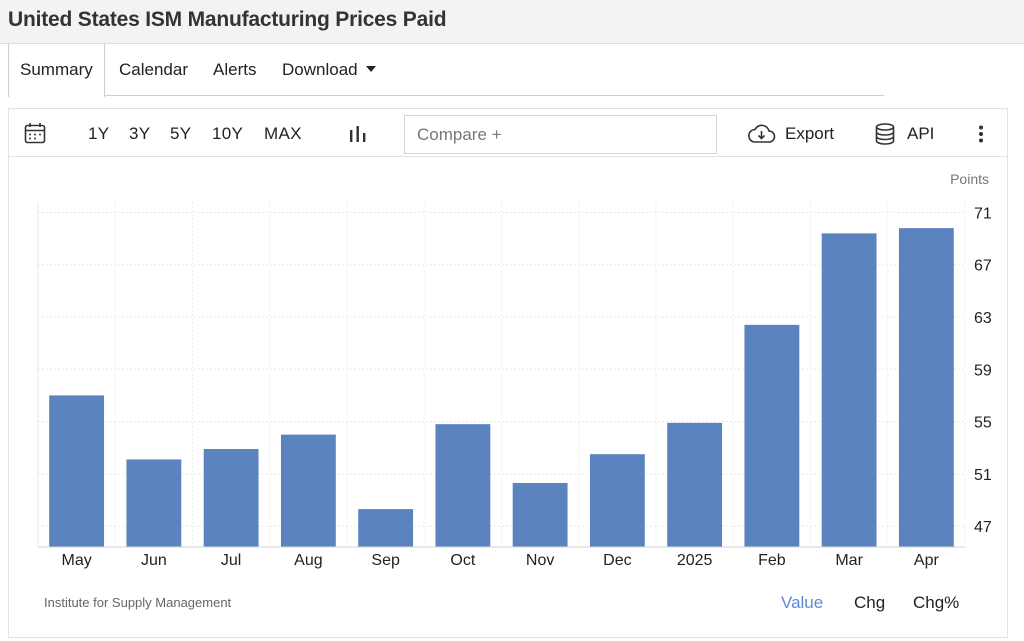 The width and height of the screenshot is (1024, 641). What do you see at coordinates (983, 370) in the screenshot?
I see `y-tick-label: 59` at bounding box center [983, 370].